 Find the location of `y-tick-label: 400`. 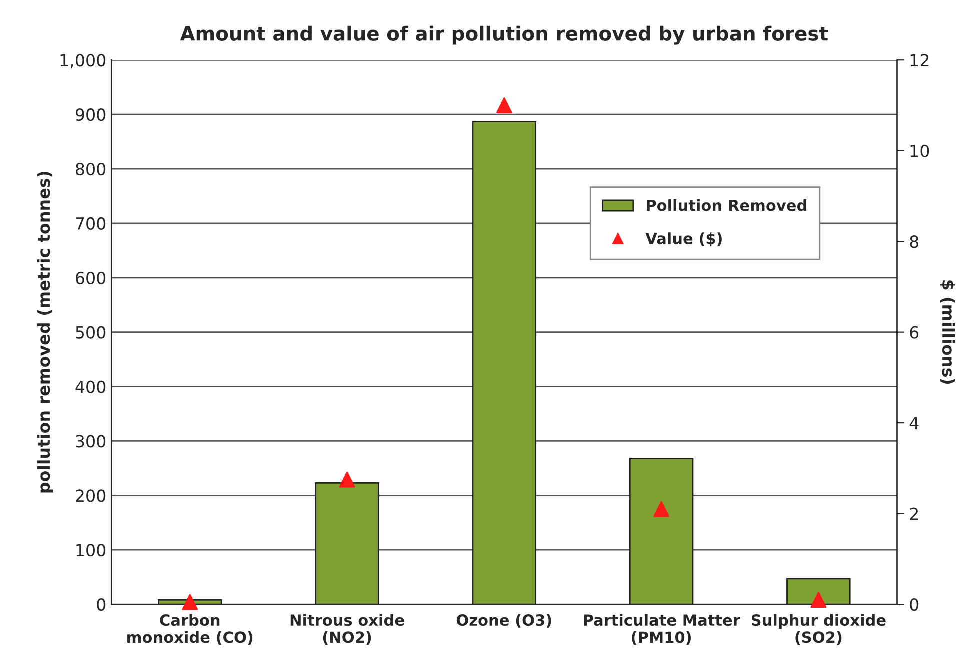

y-tick-label: 400 is located at coordinates (91, 387).